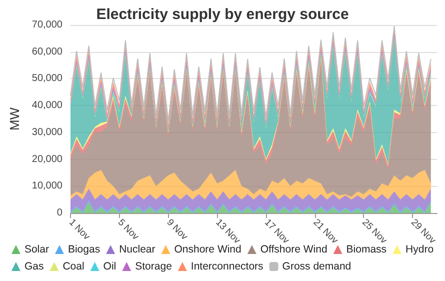 This screenshot has width=445, height=281. Describe the element at coordinates (177, 230) in the screenshot. I see `x-tick-label: 9 Nov` at that location.